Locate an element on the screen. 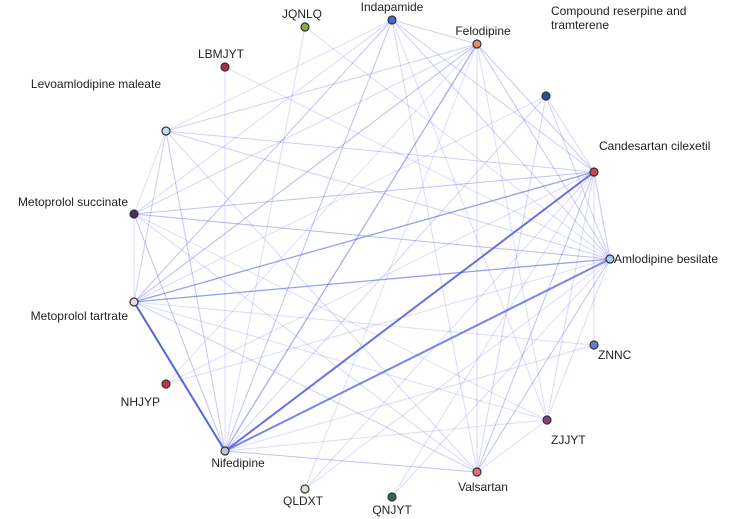 The height and width of the screenshot is (519, 740). label-levoamlodipine: Levoamlodipine maleate is located at coordinates (96, 84).